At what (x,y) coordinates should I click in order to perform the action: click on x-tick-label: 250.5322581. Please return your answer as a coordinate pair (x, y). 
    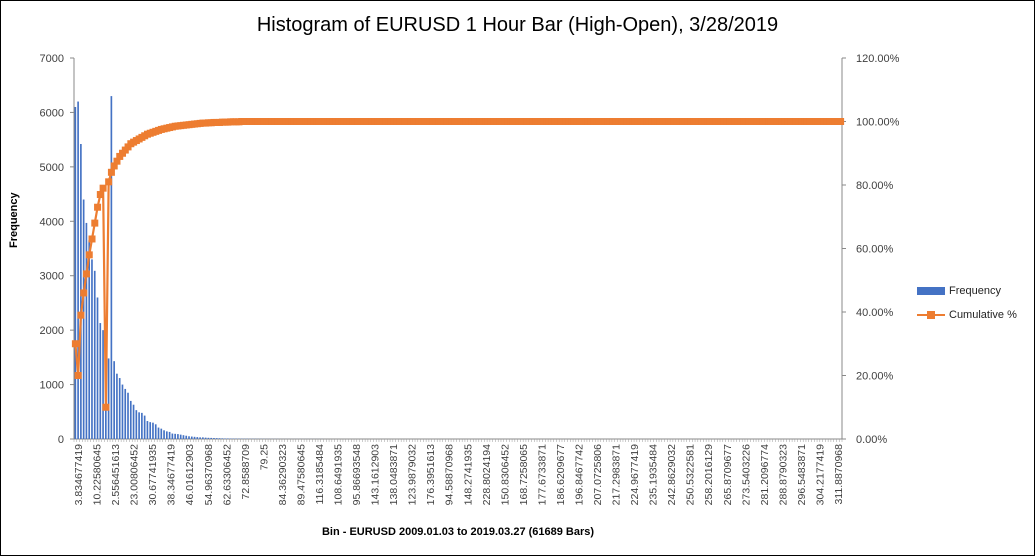
    Looking at the image, I should click on (691, 474).